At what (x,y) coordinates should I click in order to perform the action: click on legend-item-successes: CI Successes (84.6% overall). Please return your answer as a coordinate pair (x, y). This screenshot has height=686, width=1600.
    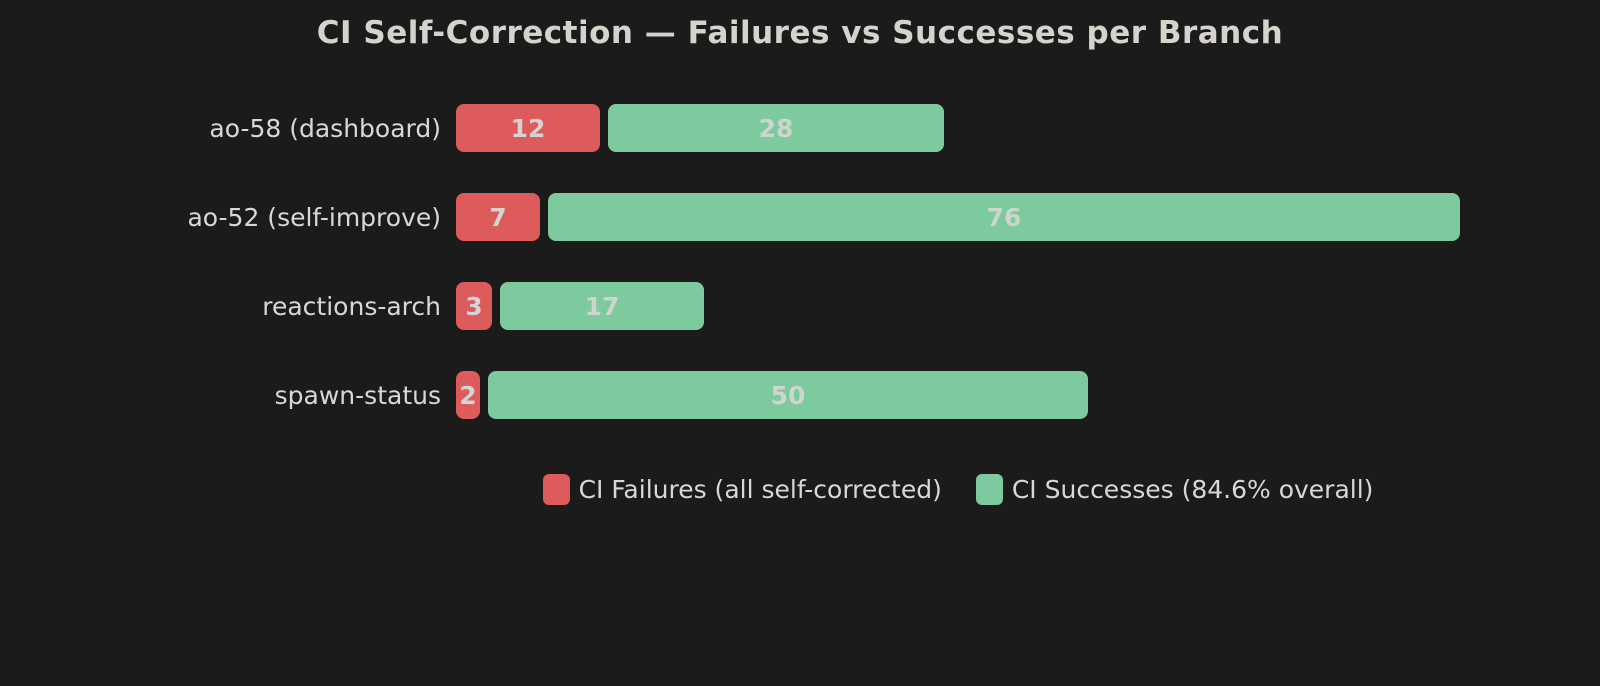
    Looking at the image, I should click on (1174, 489).